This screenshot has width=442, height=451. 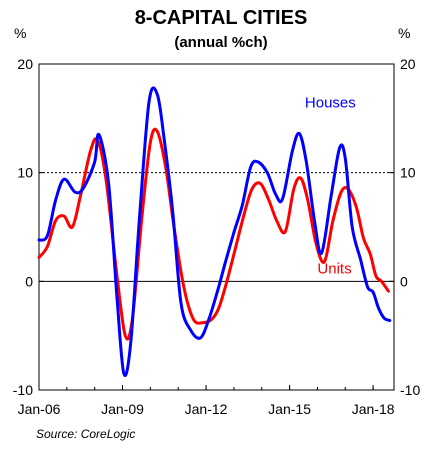 I want to click on y-unit-left: %, so click(x=20, y=33).